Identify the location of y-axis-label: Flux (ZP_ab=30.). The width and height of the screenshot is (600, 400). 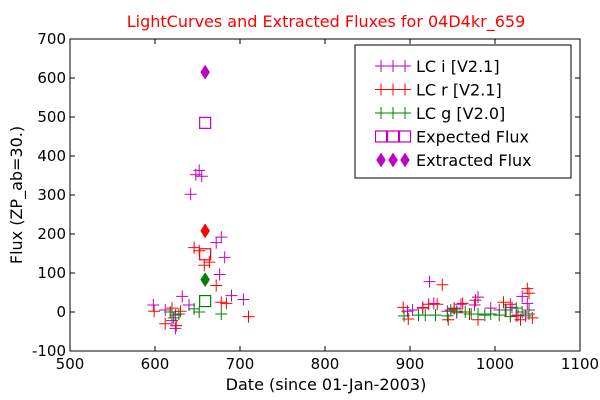
(17, 195).